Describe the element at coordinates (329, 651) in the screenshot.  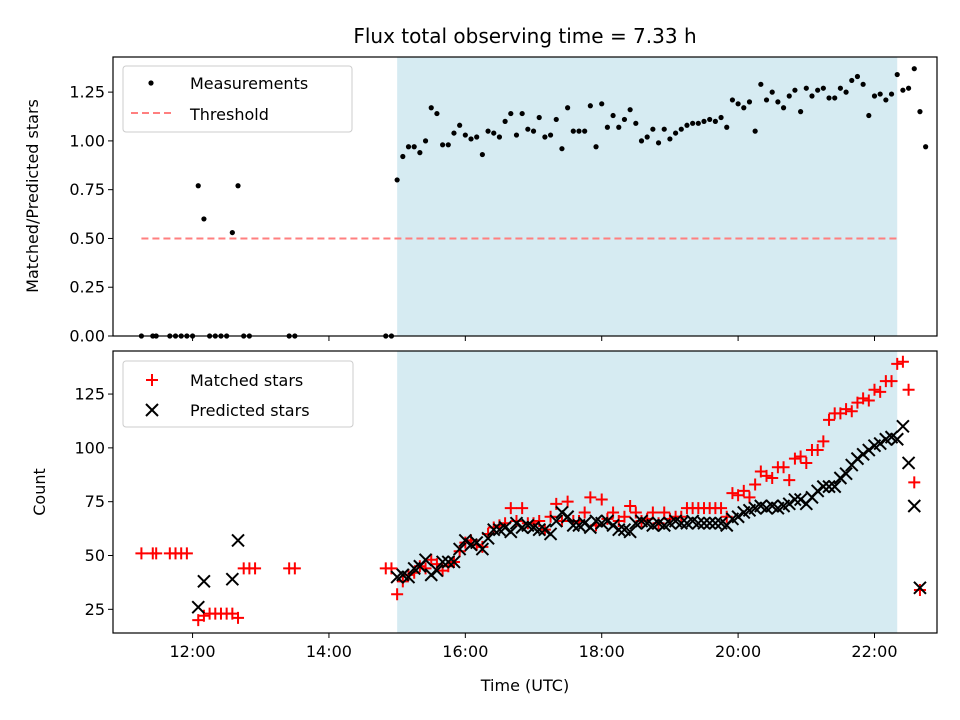
I see `x-tick-label: 14:00` at that location.